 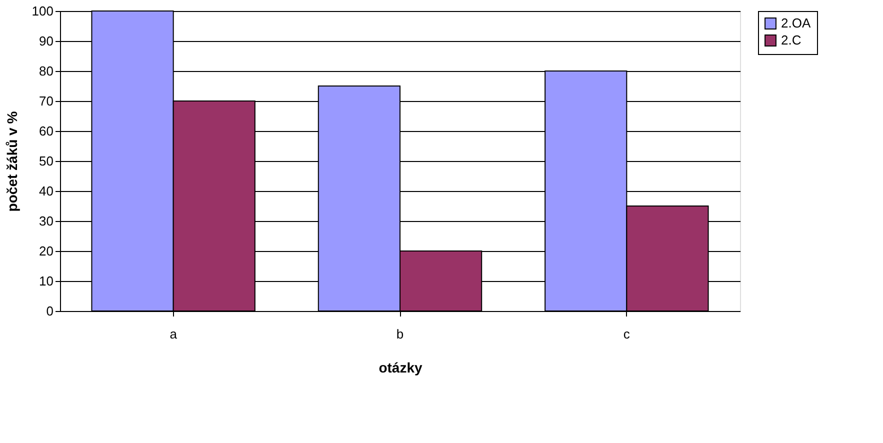 What do you see at coordinates (46, 131) in the screenshot?
I see `y-tick-label: 60` at bounding box center [46, 131].